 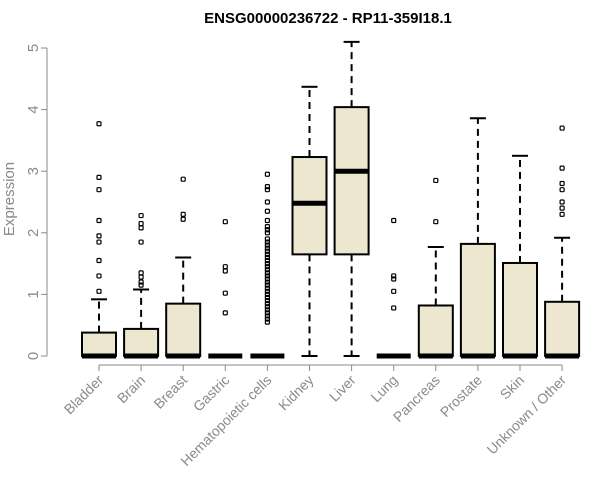 I want to click on chart-title: ENSG00000236722 - RP11-359I18.1, so click(x=328, y=18).